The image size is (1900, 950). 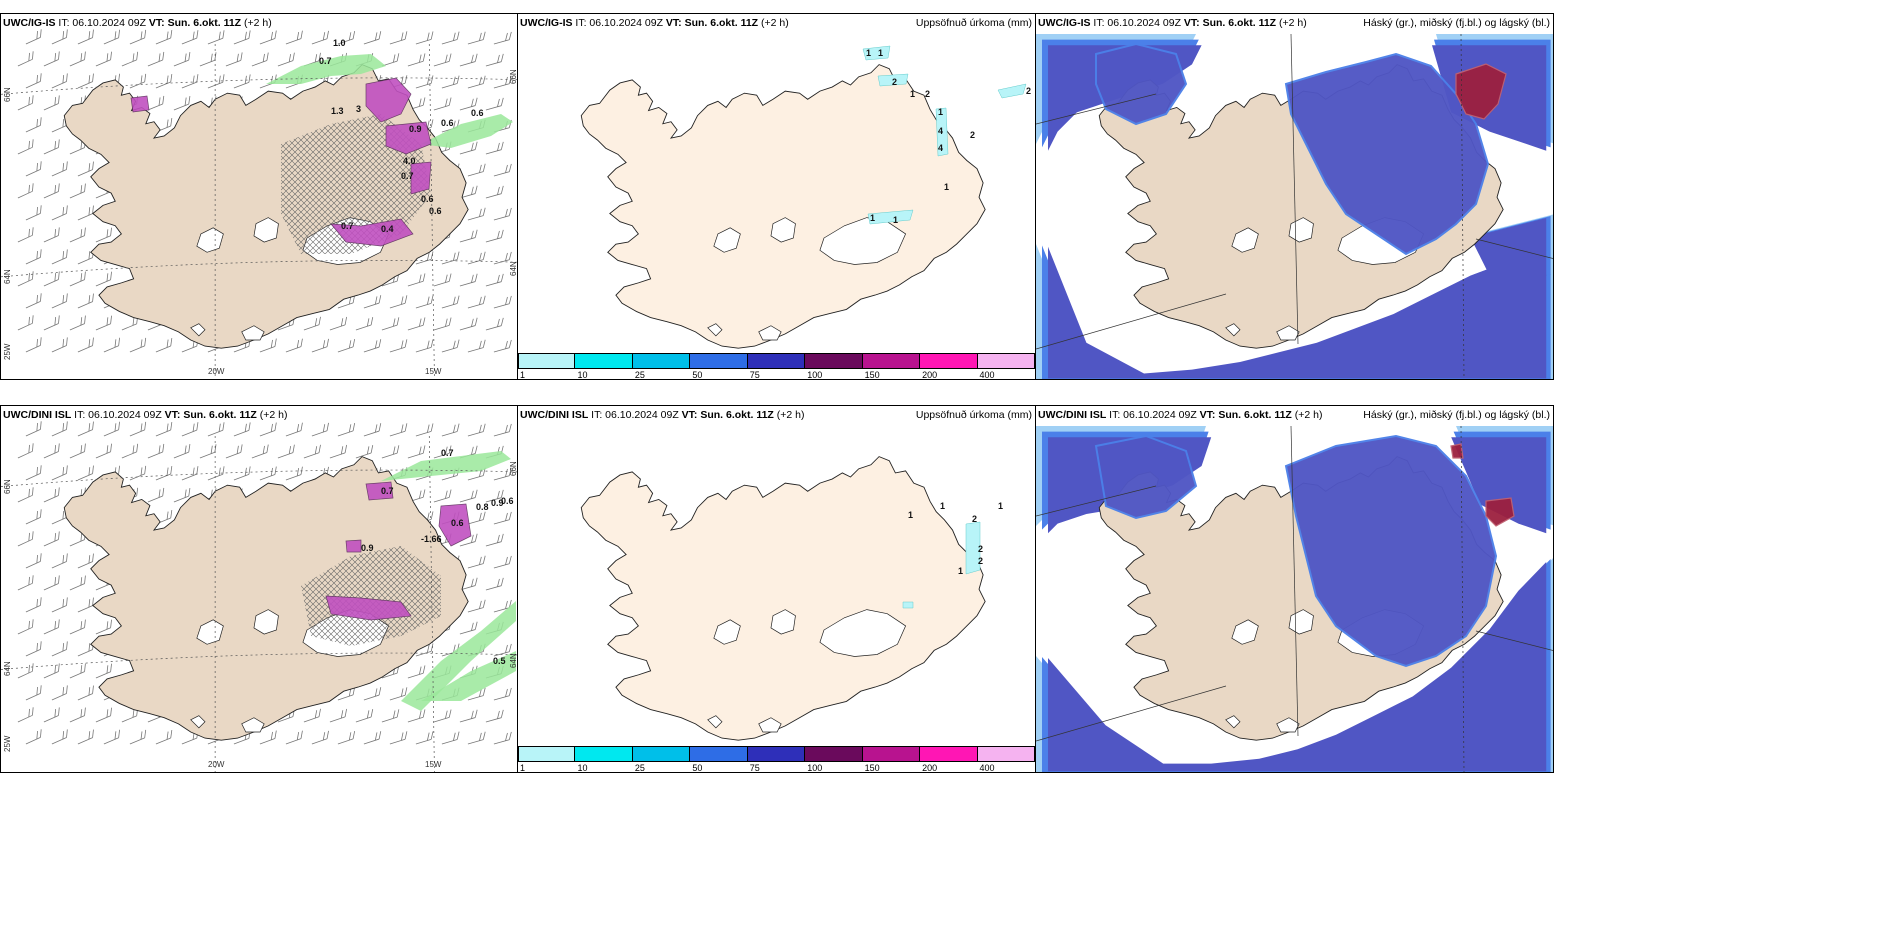 What do you see at coordinates (776, 754) in the screenshot?
I see `colorbar-frame` at bounding box center [776, 754].